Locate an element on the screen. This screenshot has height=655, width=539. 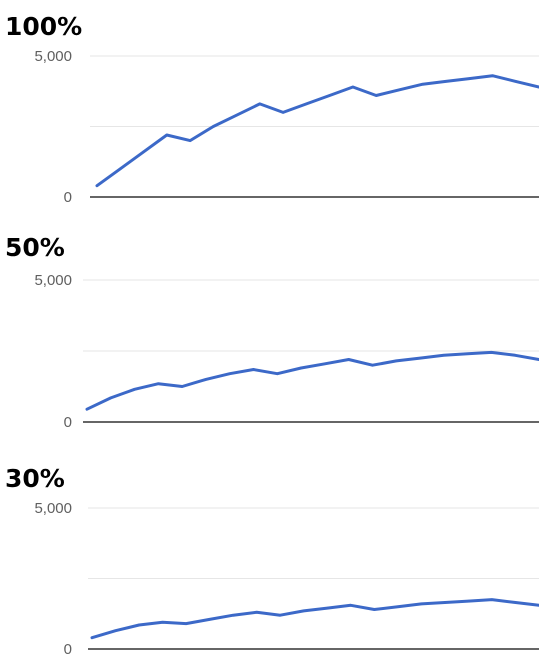
chart-title: 50% is located at coordinates (35, 247).